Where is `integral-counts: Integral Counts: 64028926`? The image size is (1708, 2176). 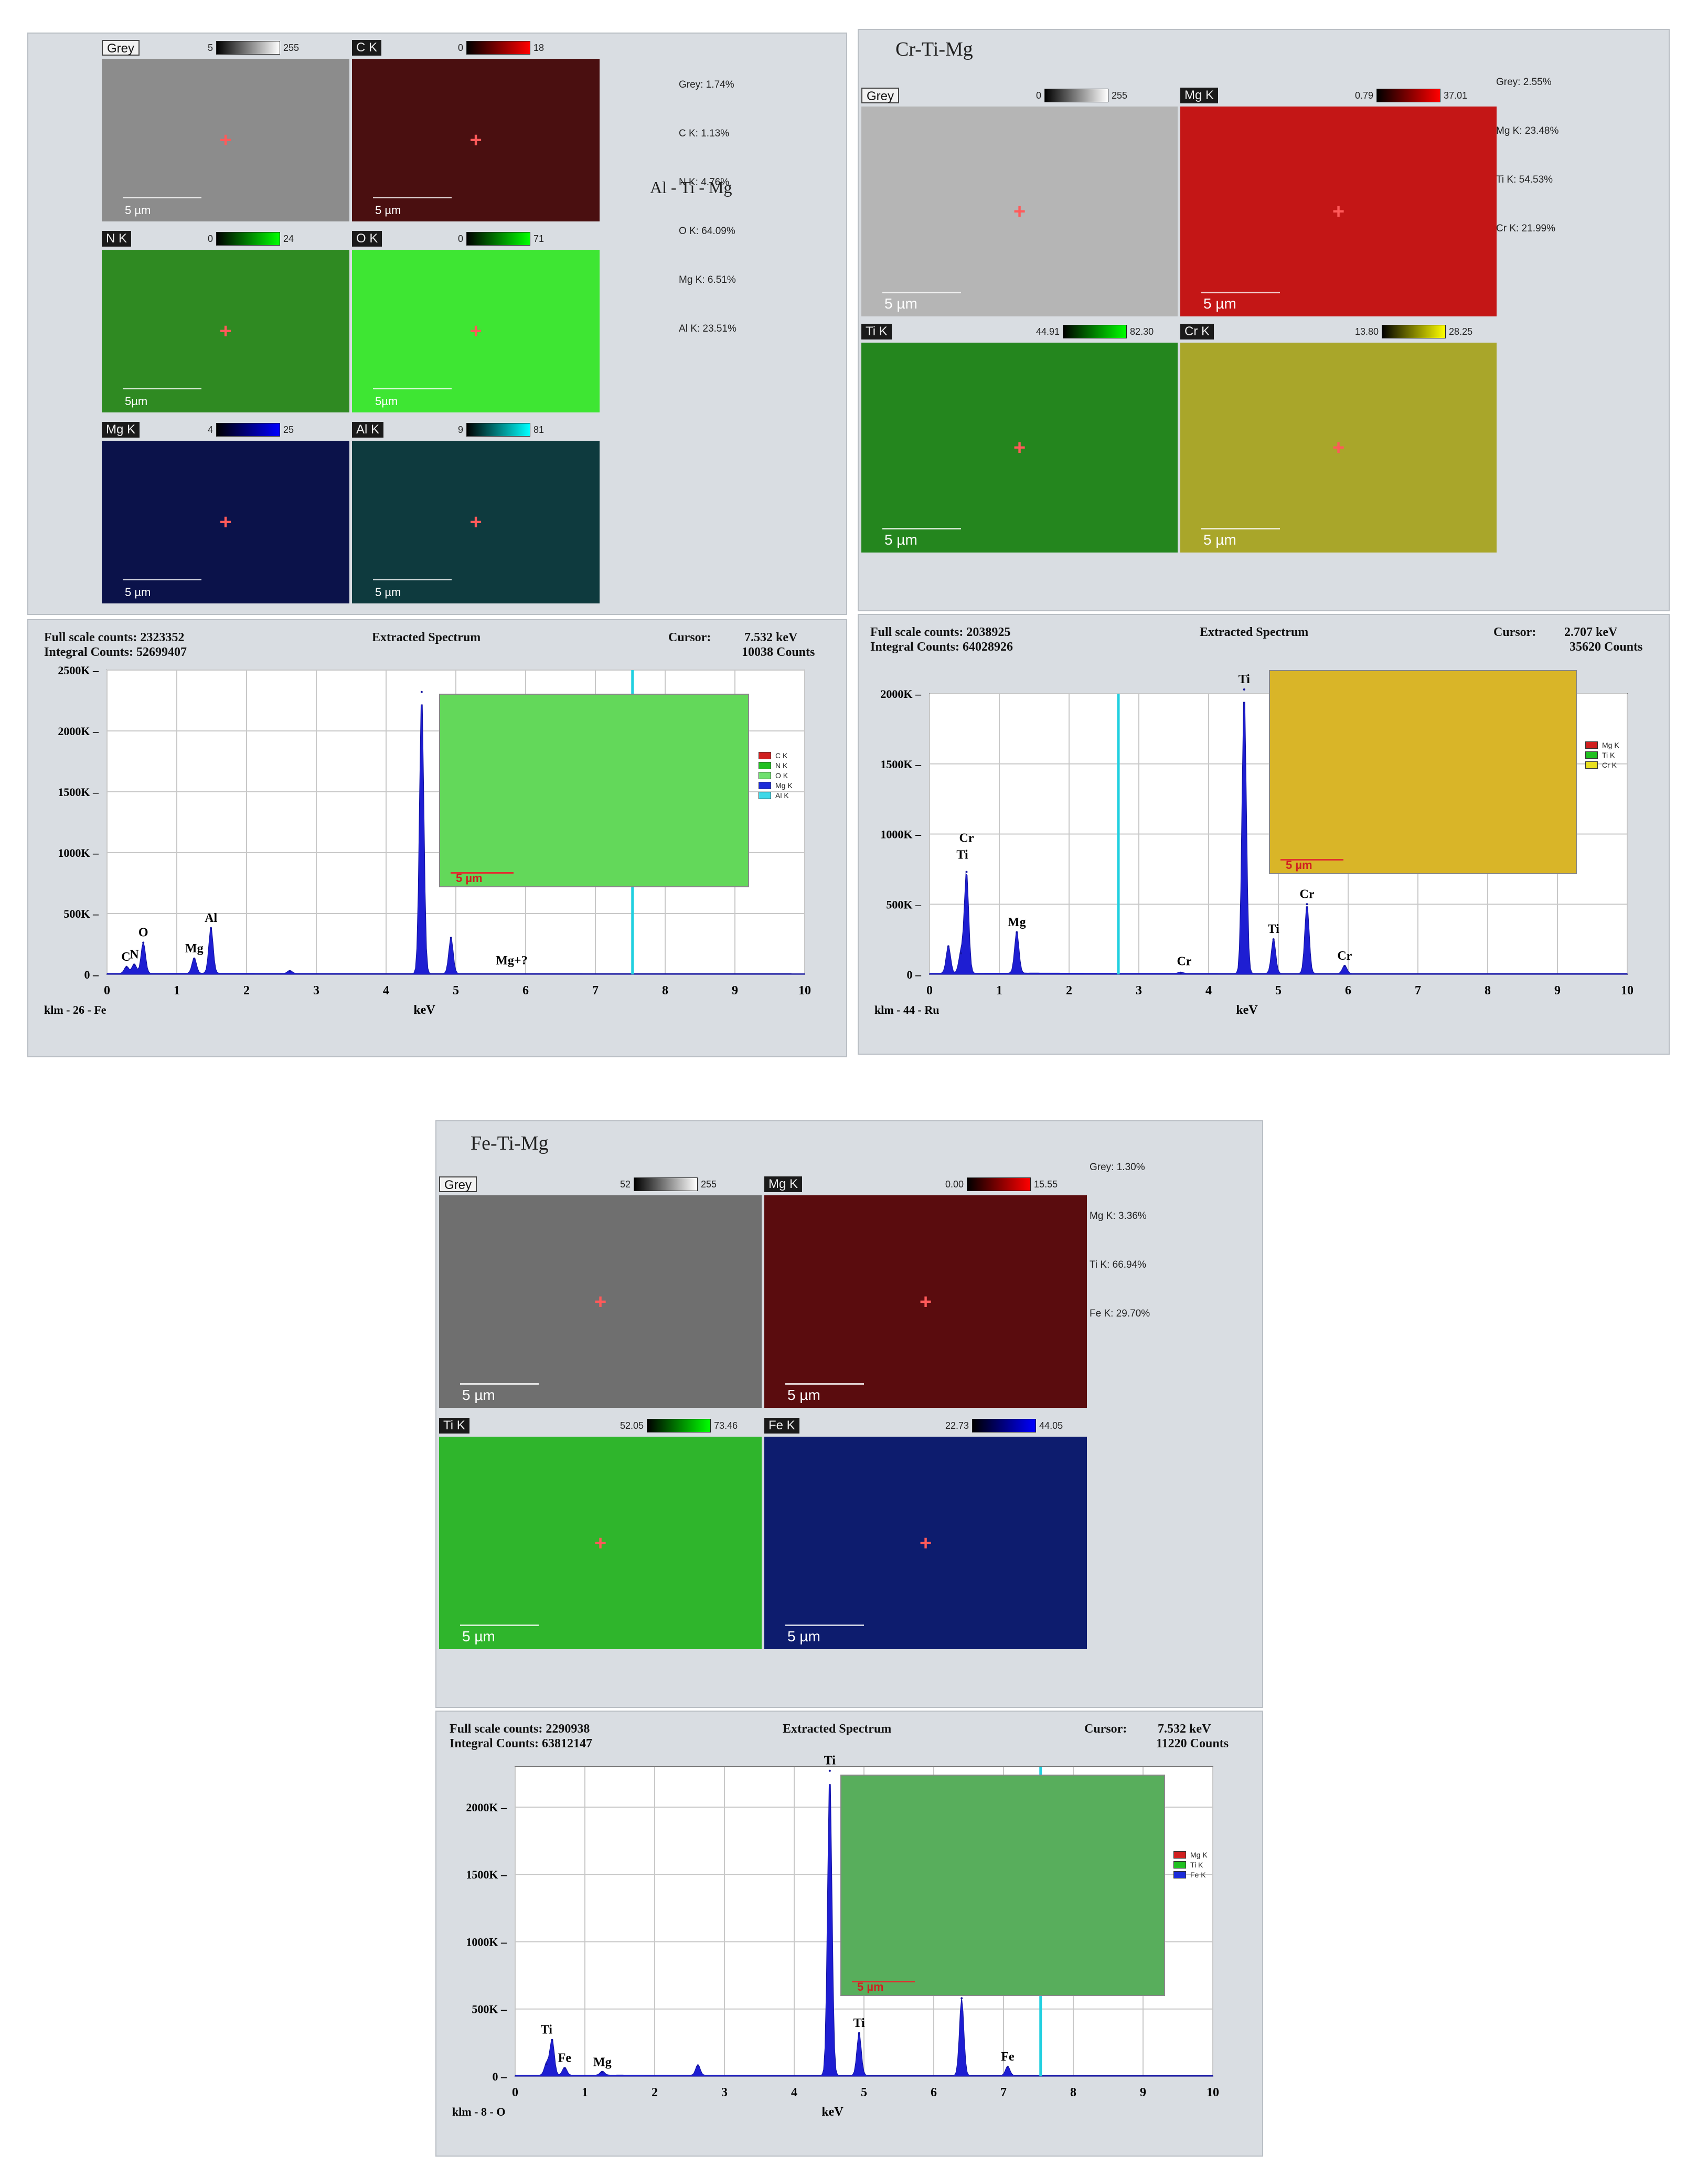 integral-counts: Integral Counts: 64028926 is located at coordinates (941, 647).